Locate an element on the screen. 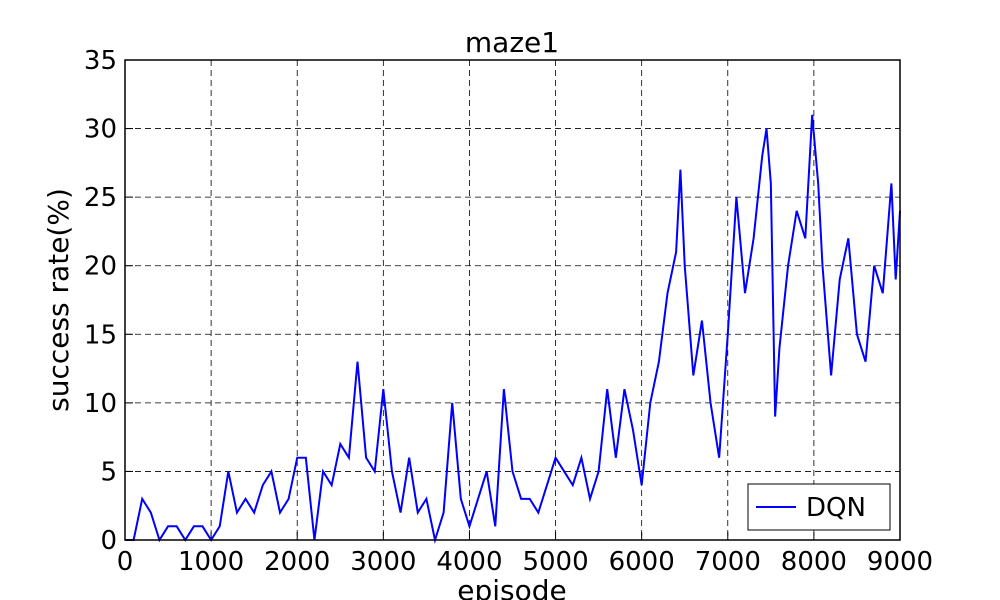 This screenshot has width=1000, height=600. x-tick-label: 8000 is located at coordinates (814, 562).